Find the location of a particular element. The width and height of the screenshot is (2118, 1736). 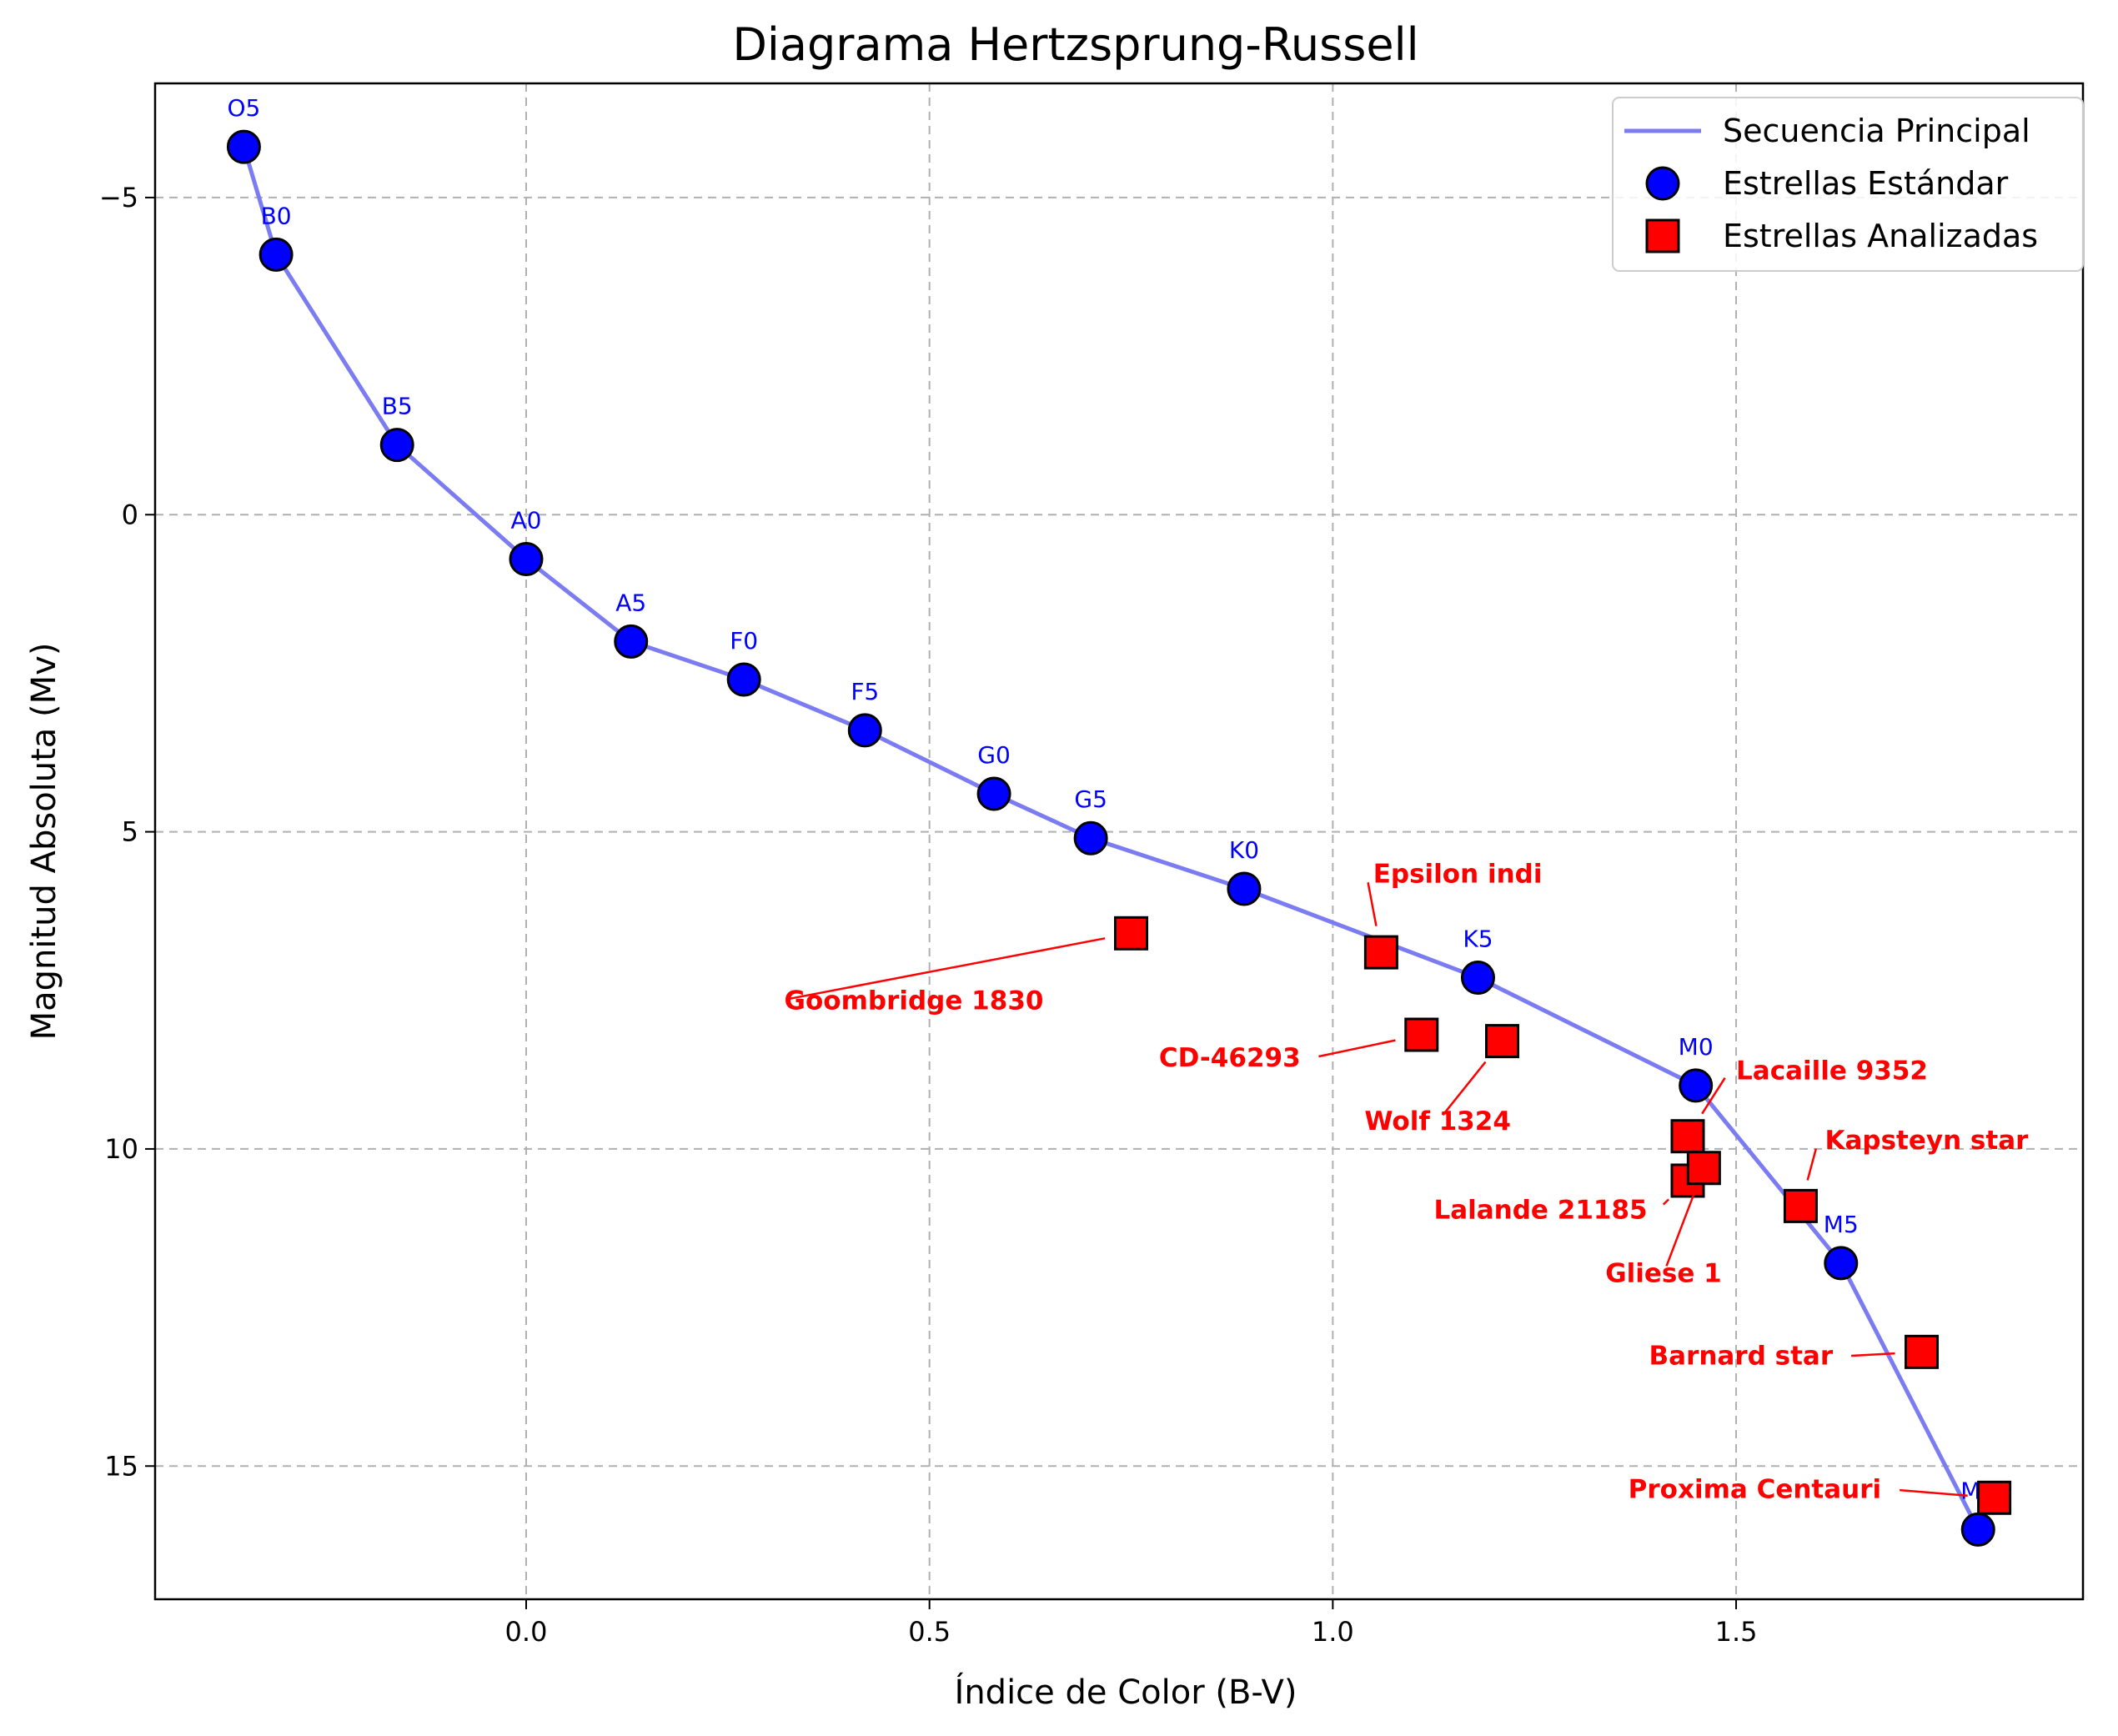

standard-star-label: M0 is located at coordinates (1696, 1047).